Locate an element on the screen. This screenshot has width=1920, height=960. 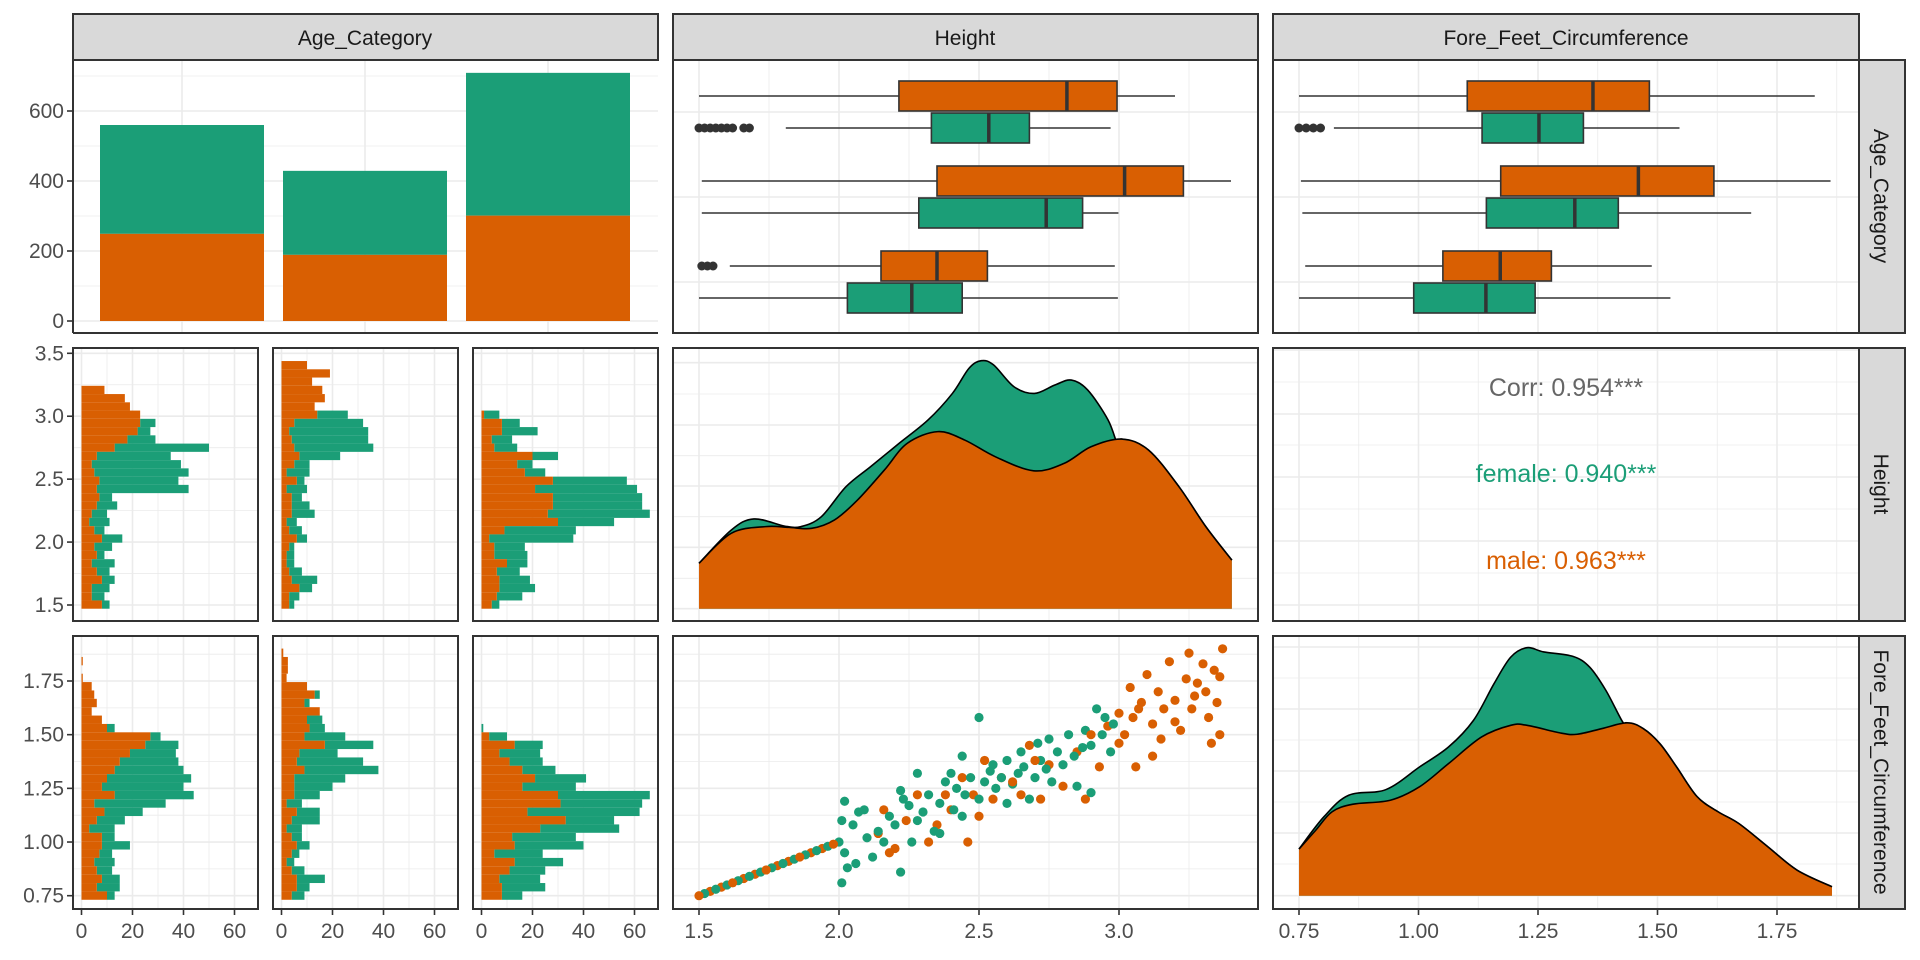
panel-scatter is located at coordinates (965, 772).